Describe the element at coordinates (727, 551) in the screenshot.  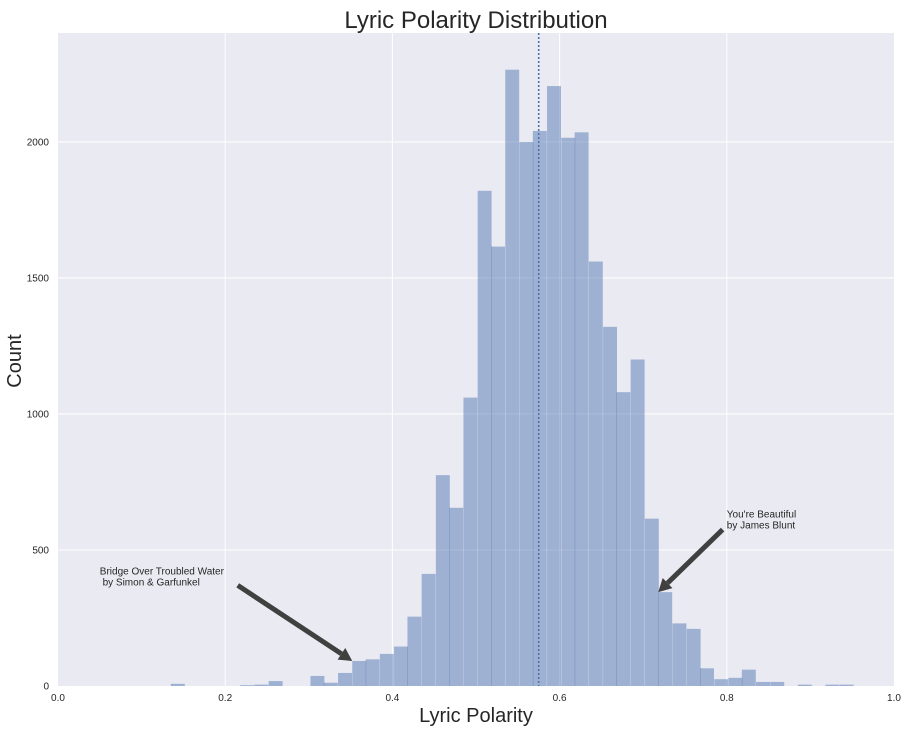
I see `annotation: You're Beautiful by James Blunt` at that location.